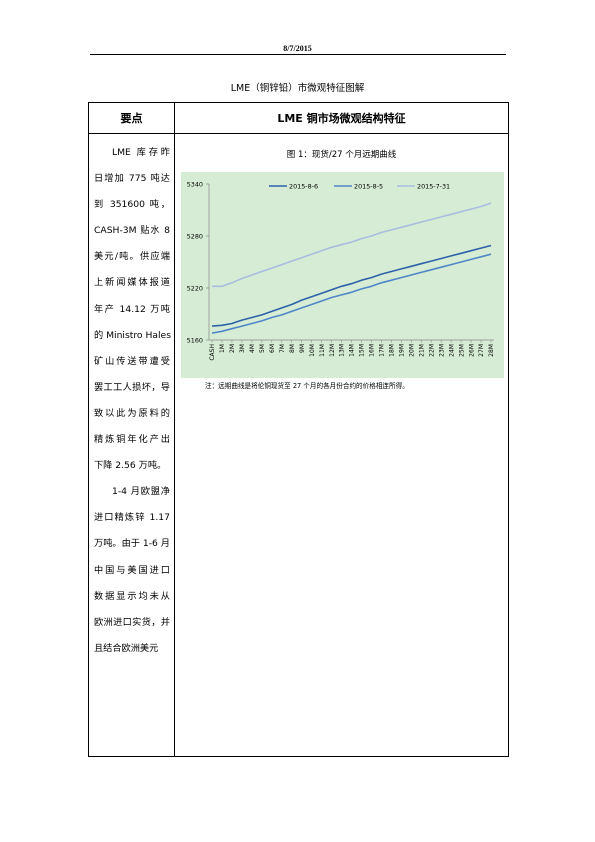 The image size is (595, 842). Describe the element at coordinates (471, 350) in the screenshot. I see `x-tick-label: 26M` at that location.